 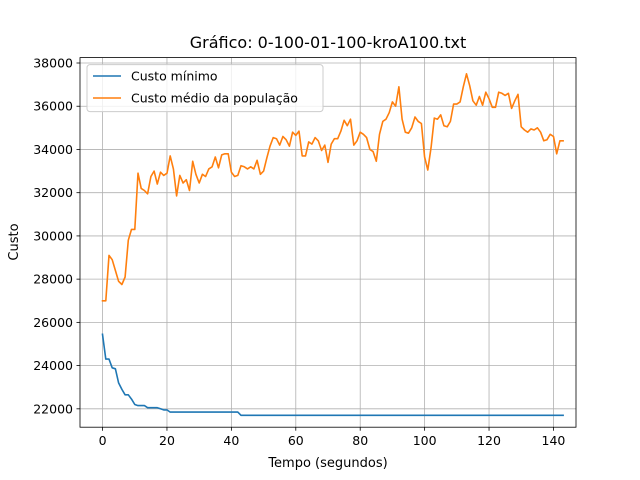 I want to click on x-axis-label: Tempo (segundos), so click(x=327, y=463).